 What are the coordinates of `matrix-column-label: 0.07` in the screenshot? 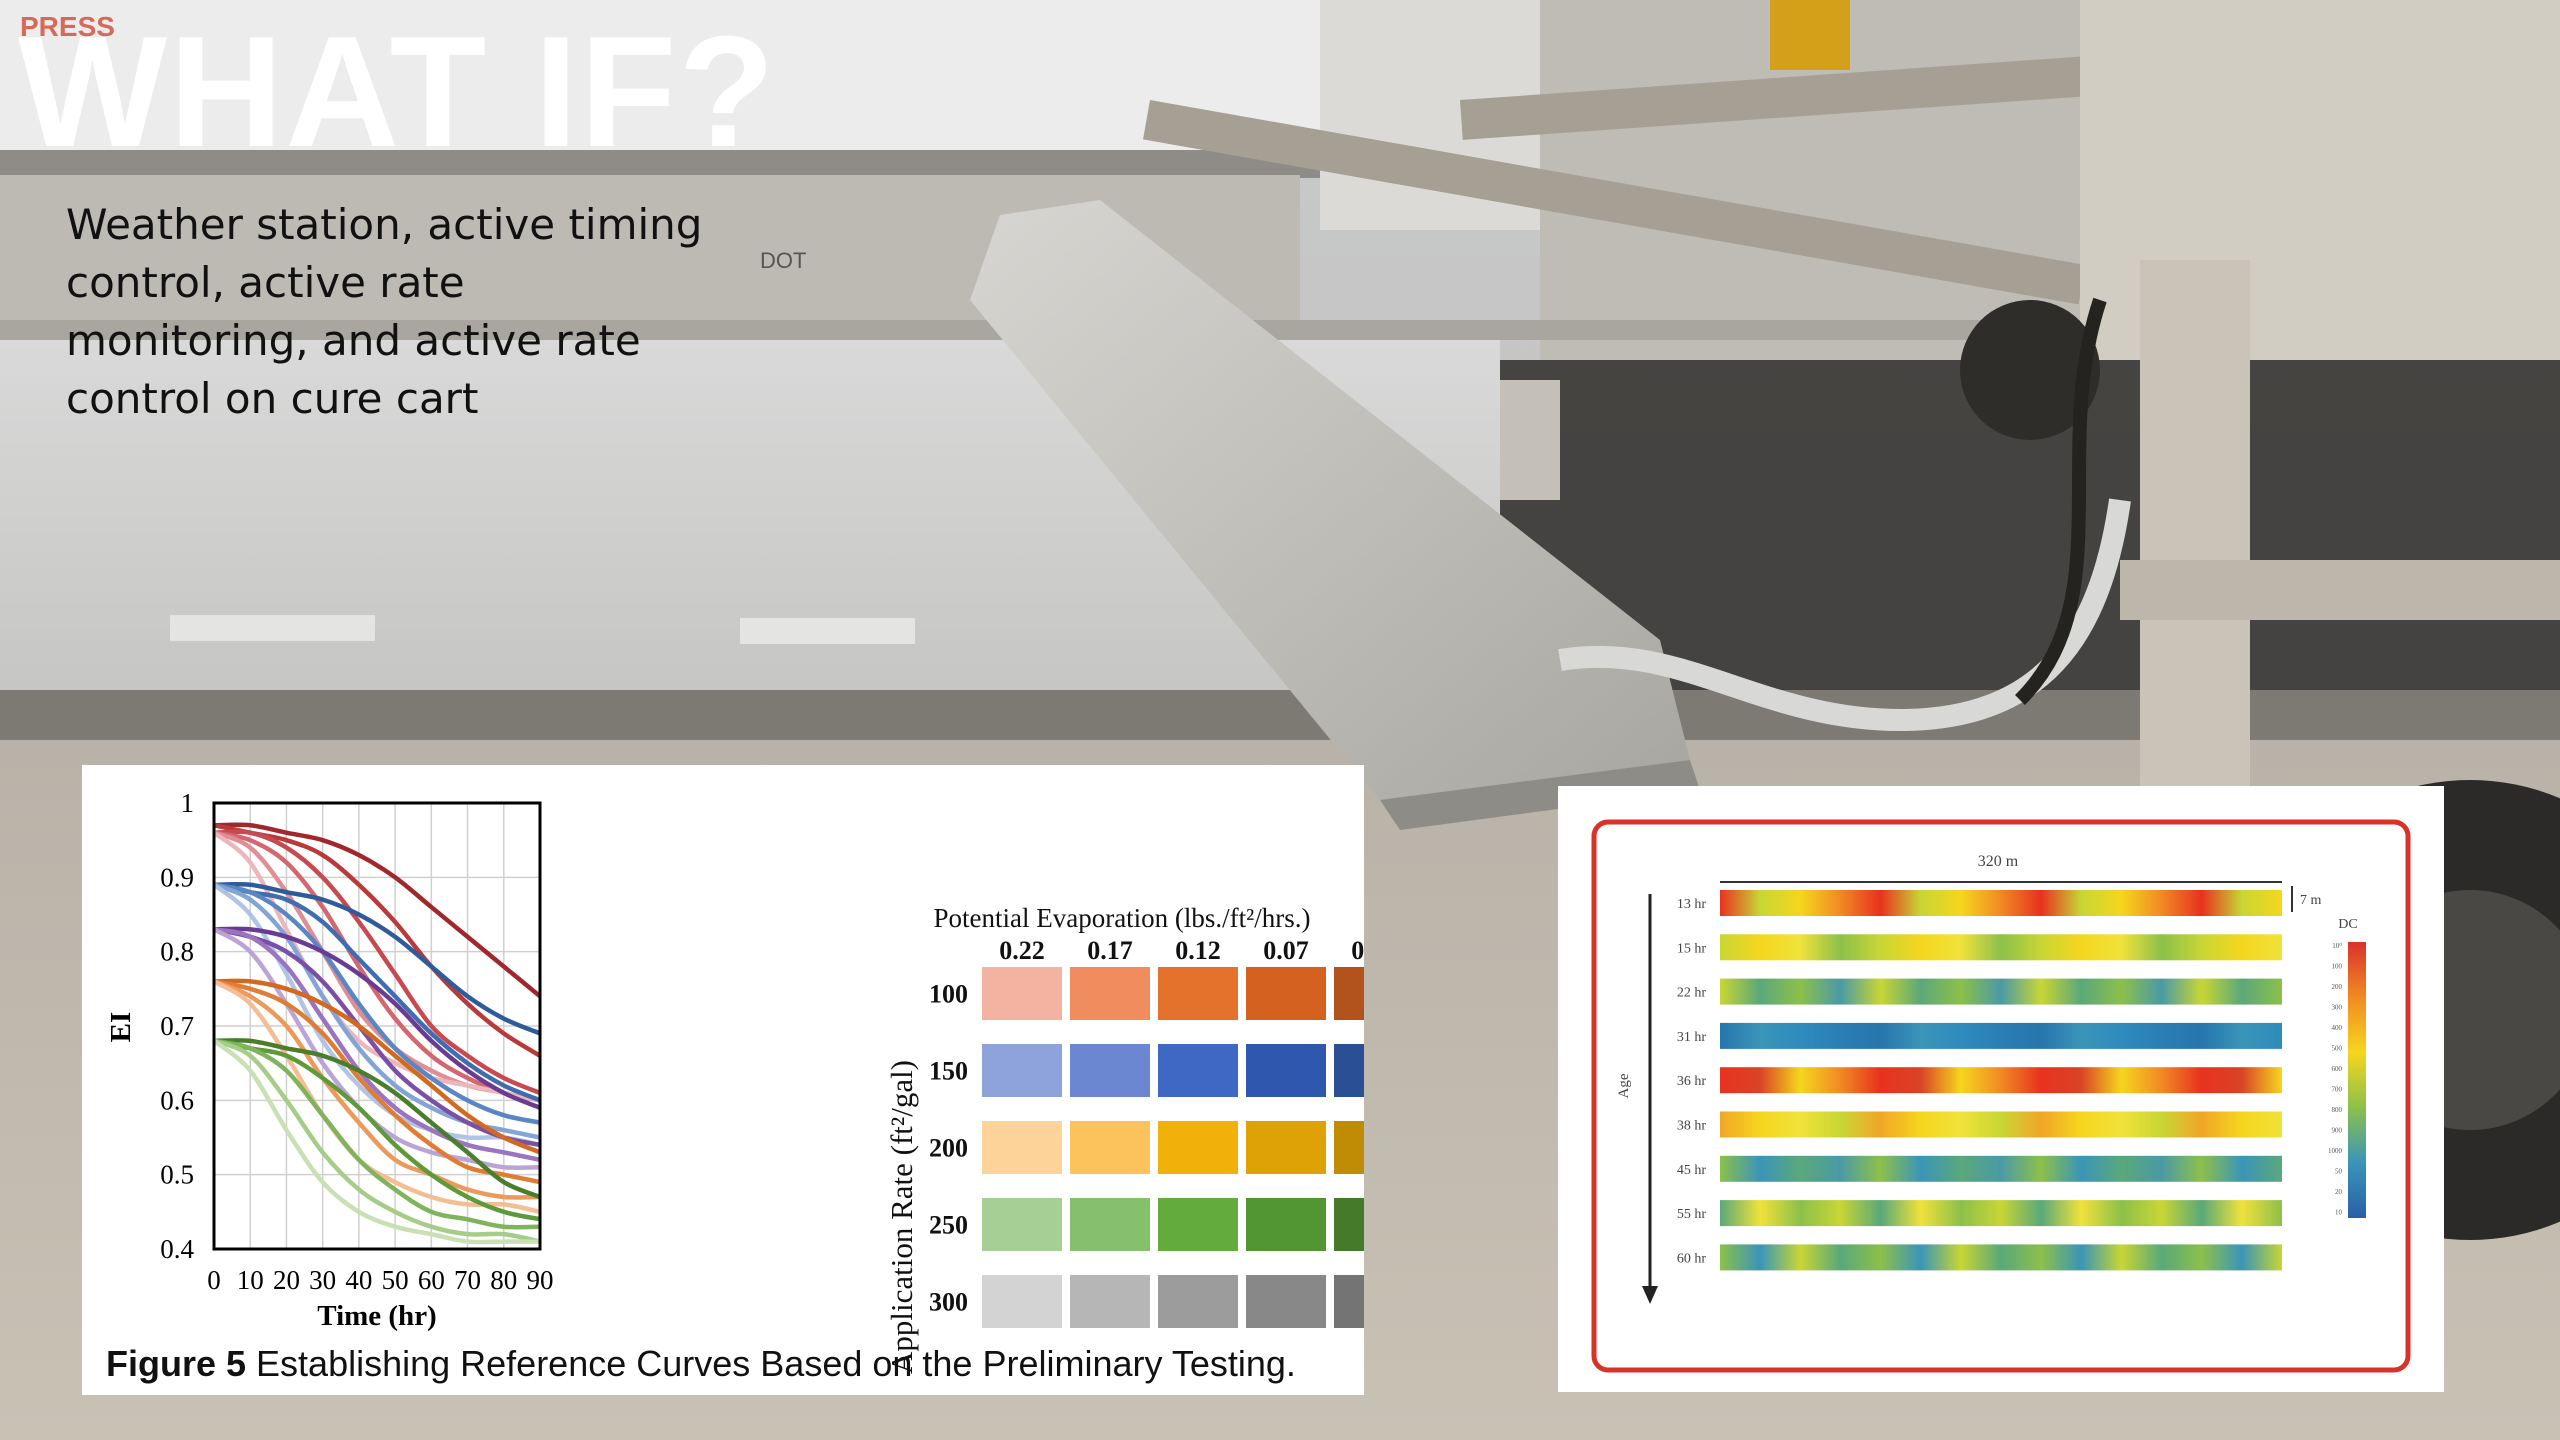 It's located at (1286, 950).